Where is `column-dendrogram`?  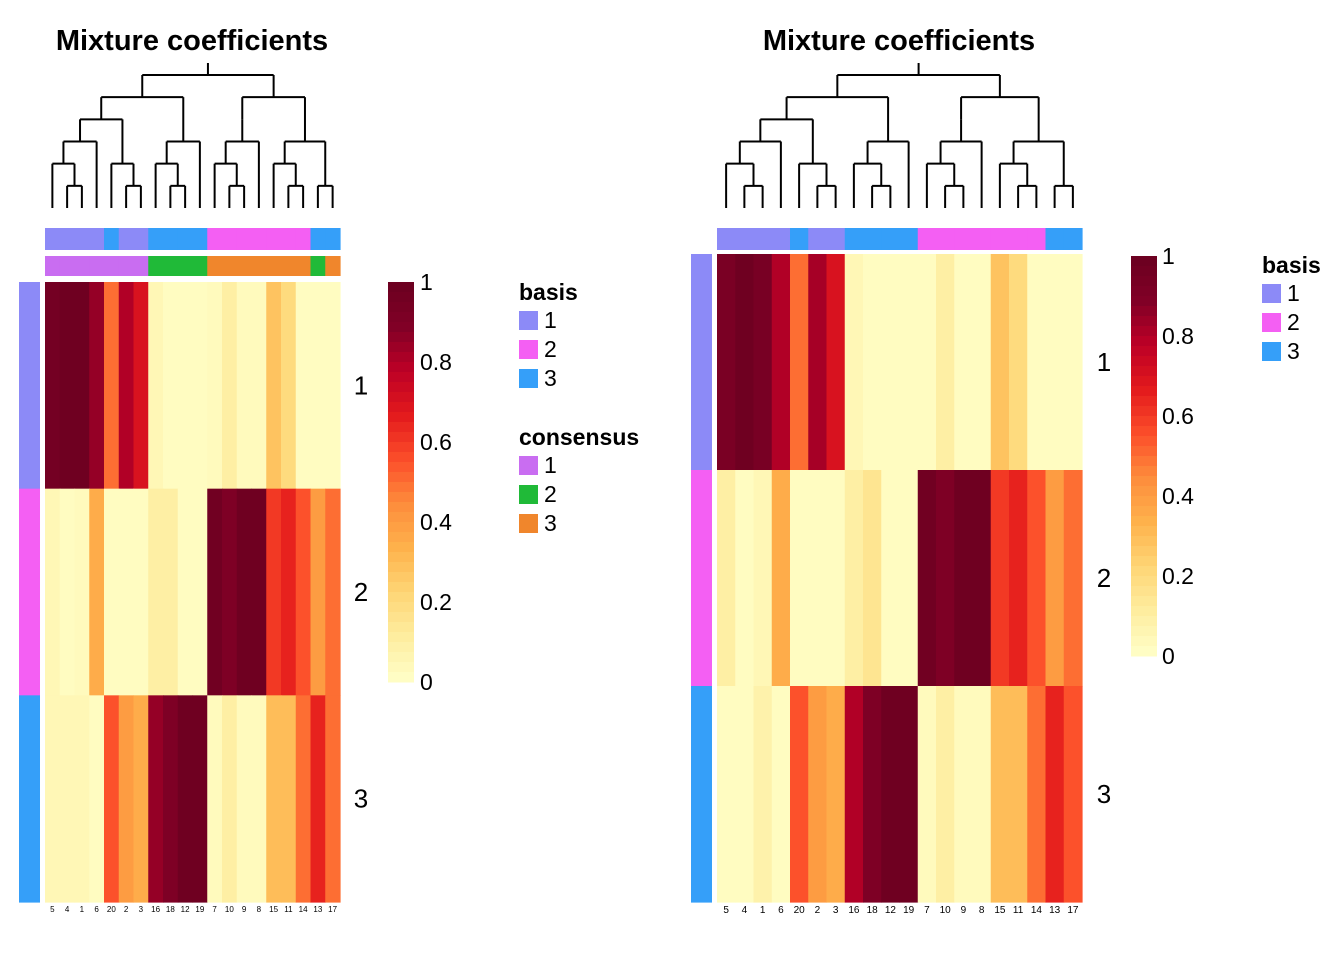 column-dendrogram is located at coordinates (192, 135).